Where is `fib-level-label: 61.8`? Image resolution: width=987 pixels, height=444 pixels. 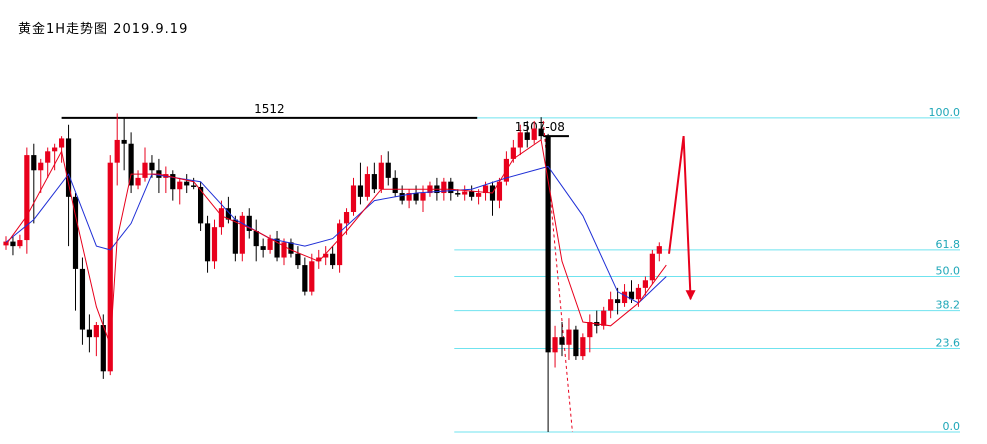
fib-level-label: 61.8 is located at coordinates (948, 244).